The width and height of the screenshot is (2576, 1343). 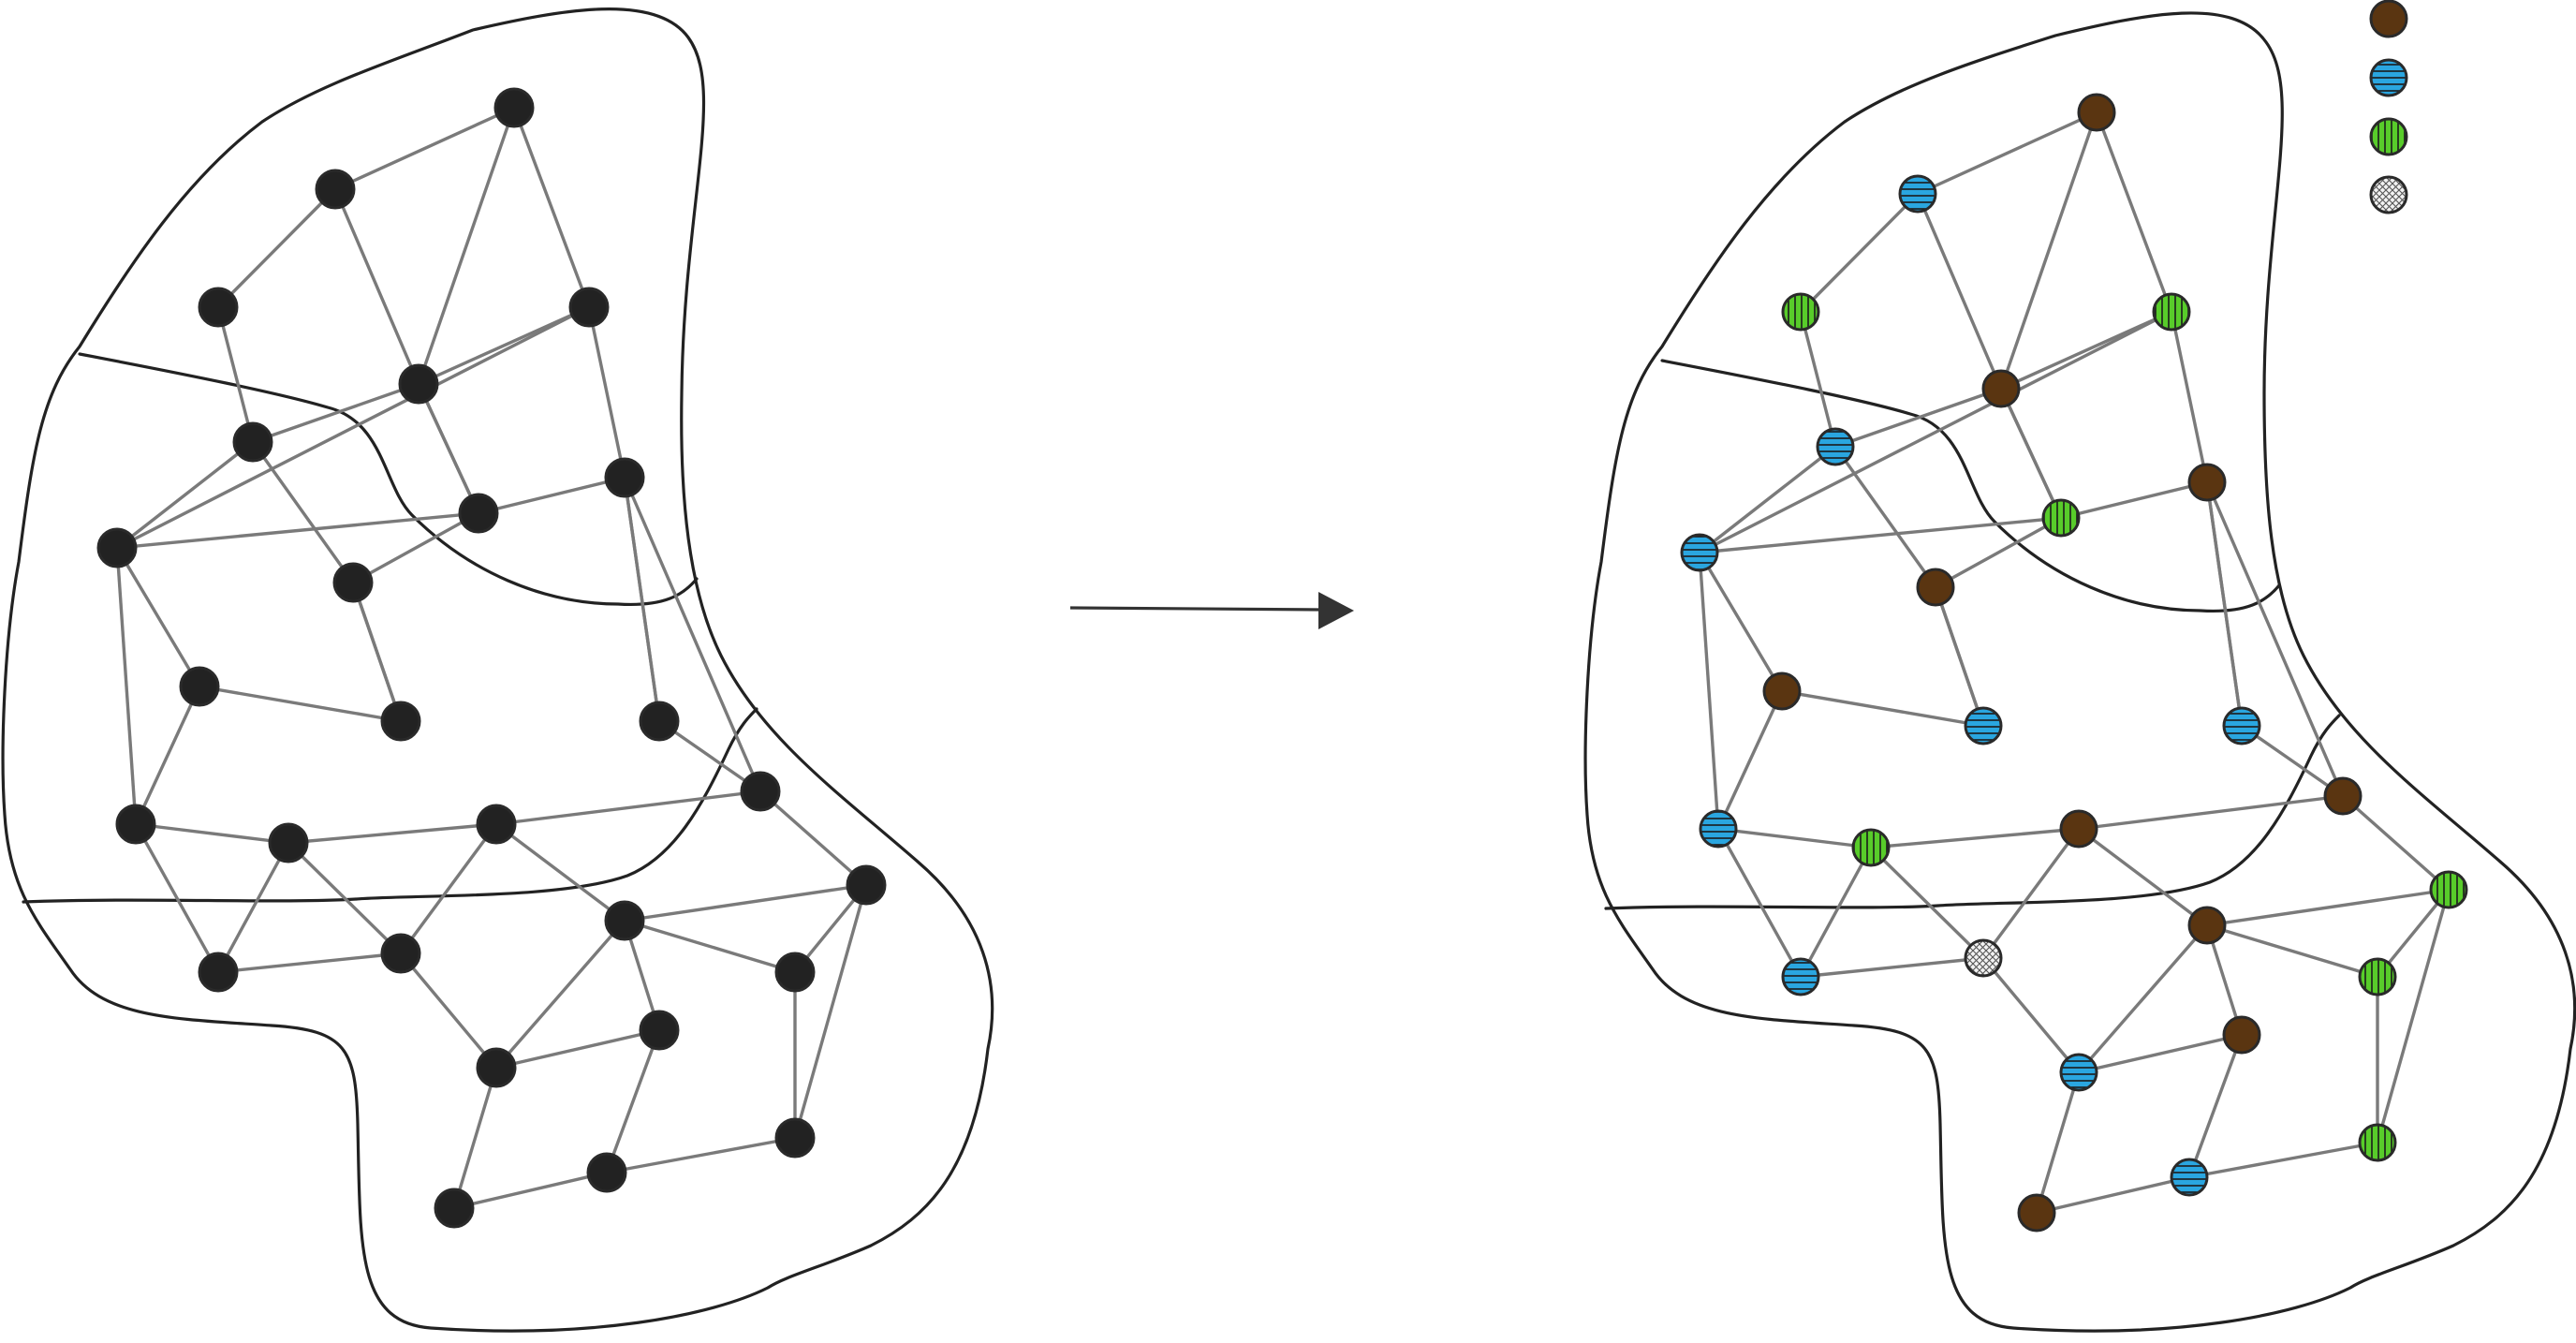 What do you see at coordinates (1196, 609) in the screenshot?
I see `arrow-shaft` at bounding box center [1196, 609].